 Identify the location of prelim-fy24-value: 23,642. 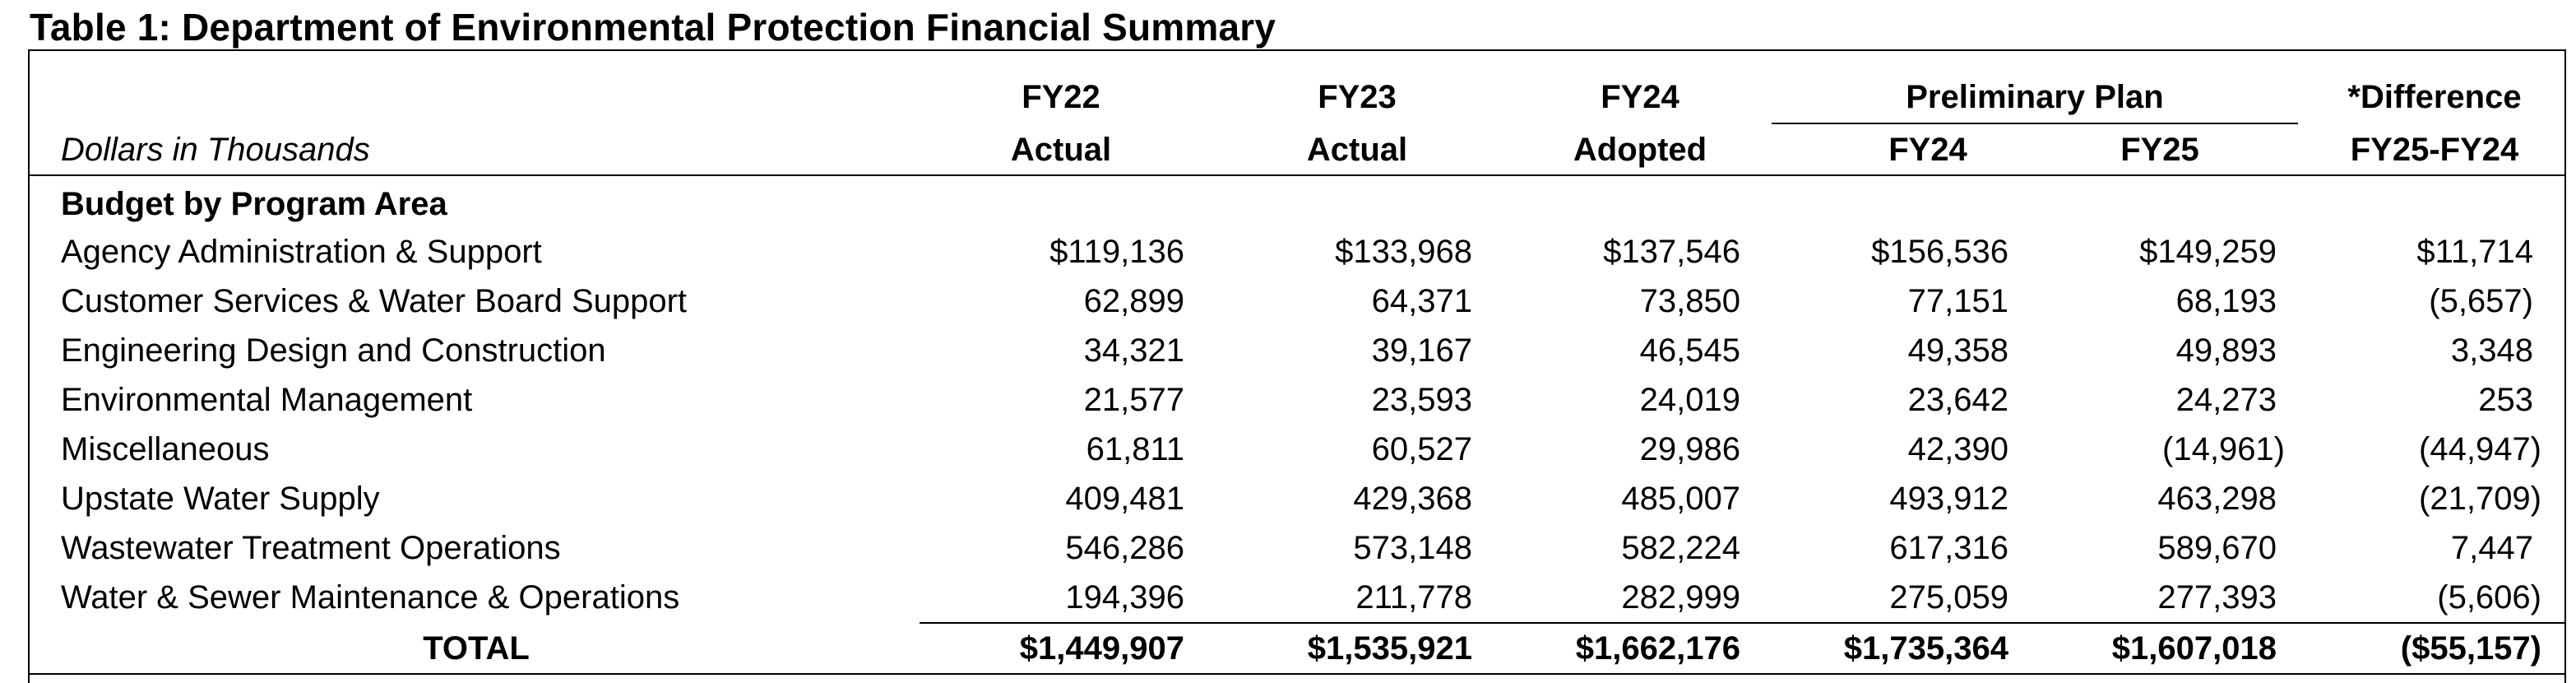
(1957, 400).